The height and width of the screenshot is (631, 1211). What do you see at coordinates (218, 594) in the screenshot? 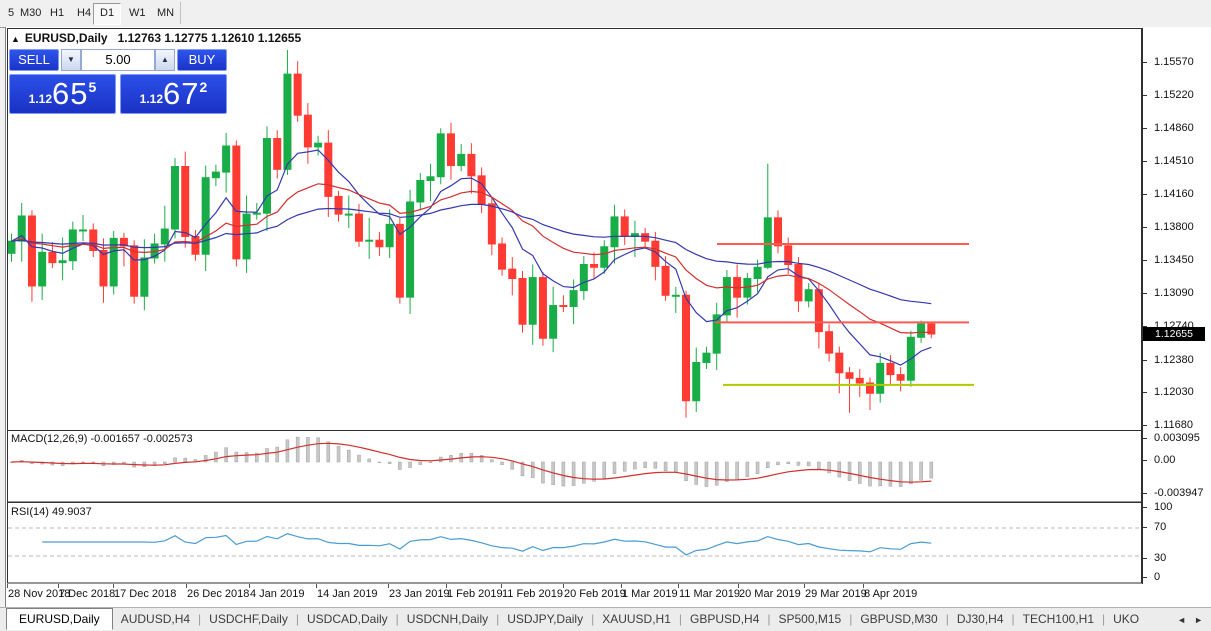
I see `date-axis-label: 26 Dec 2018` at bounding box center [218, 594].